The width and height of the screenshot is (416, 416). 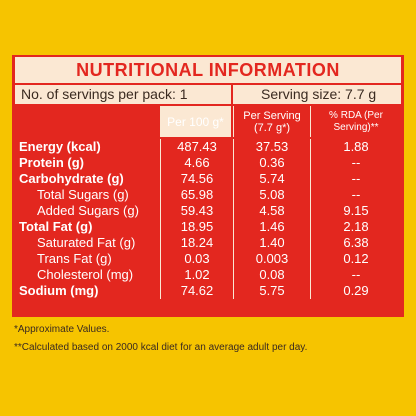 I want to click on nutrient-value: 74.56, so click(x=196, y=179).